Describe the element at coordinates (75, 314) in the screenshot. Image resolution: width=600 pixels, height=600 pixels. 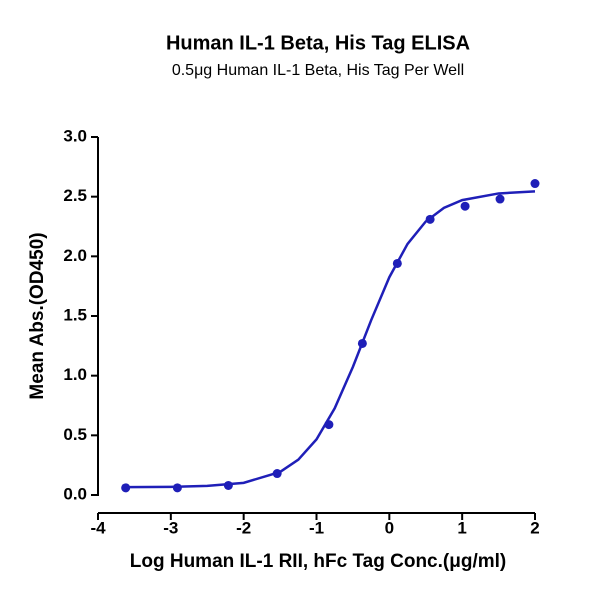
I see `y-tick-label: 1.5` at that location.